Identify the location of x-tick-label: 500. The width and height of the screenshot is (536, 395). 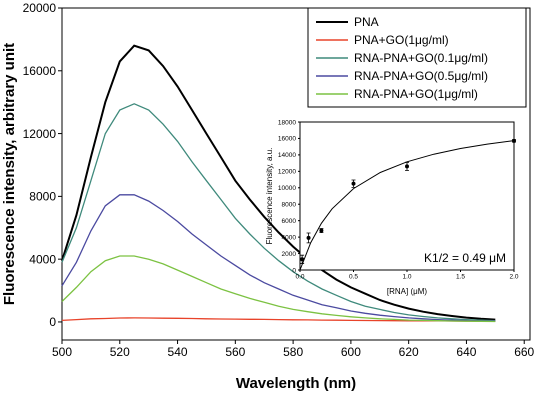
(62, 352).